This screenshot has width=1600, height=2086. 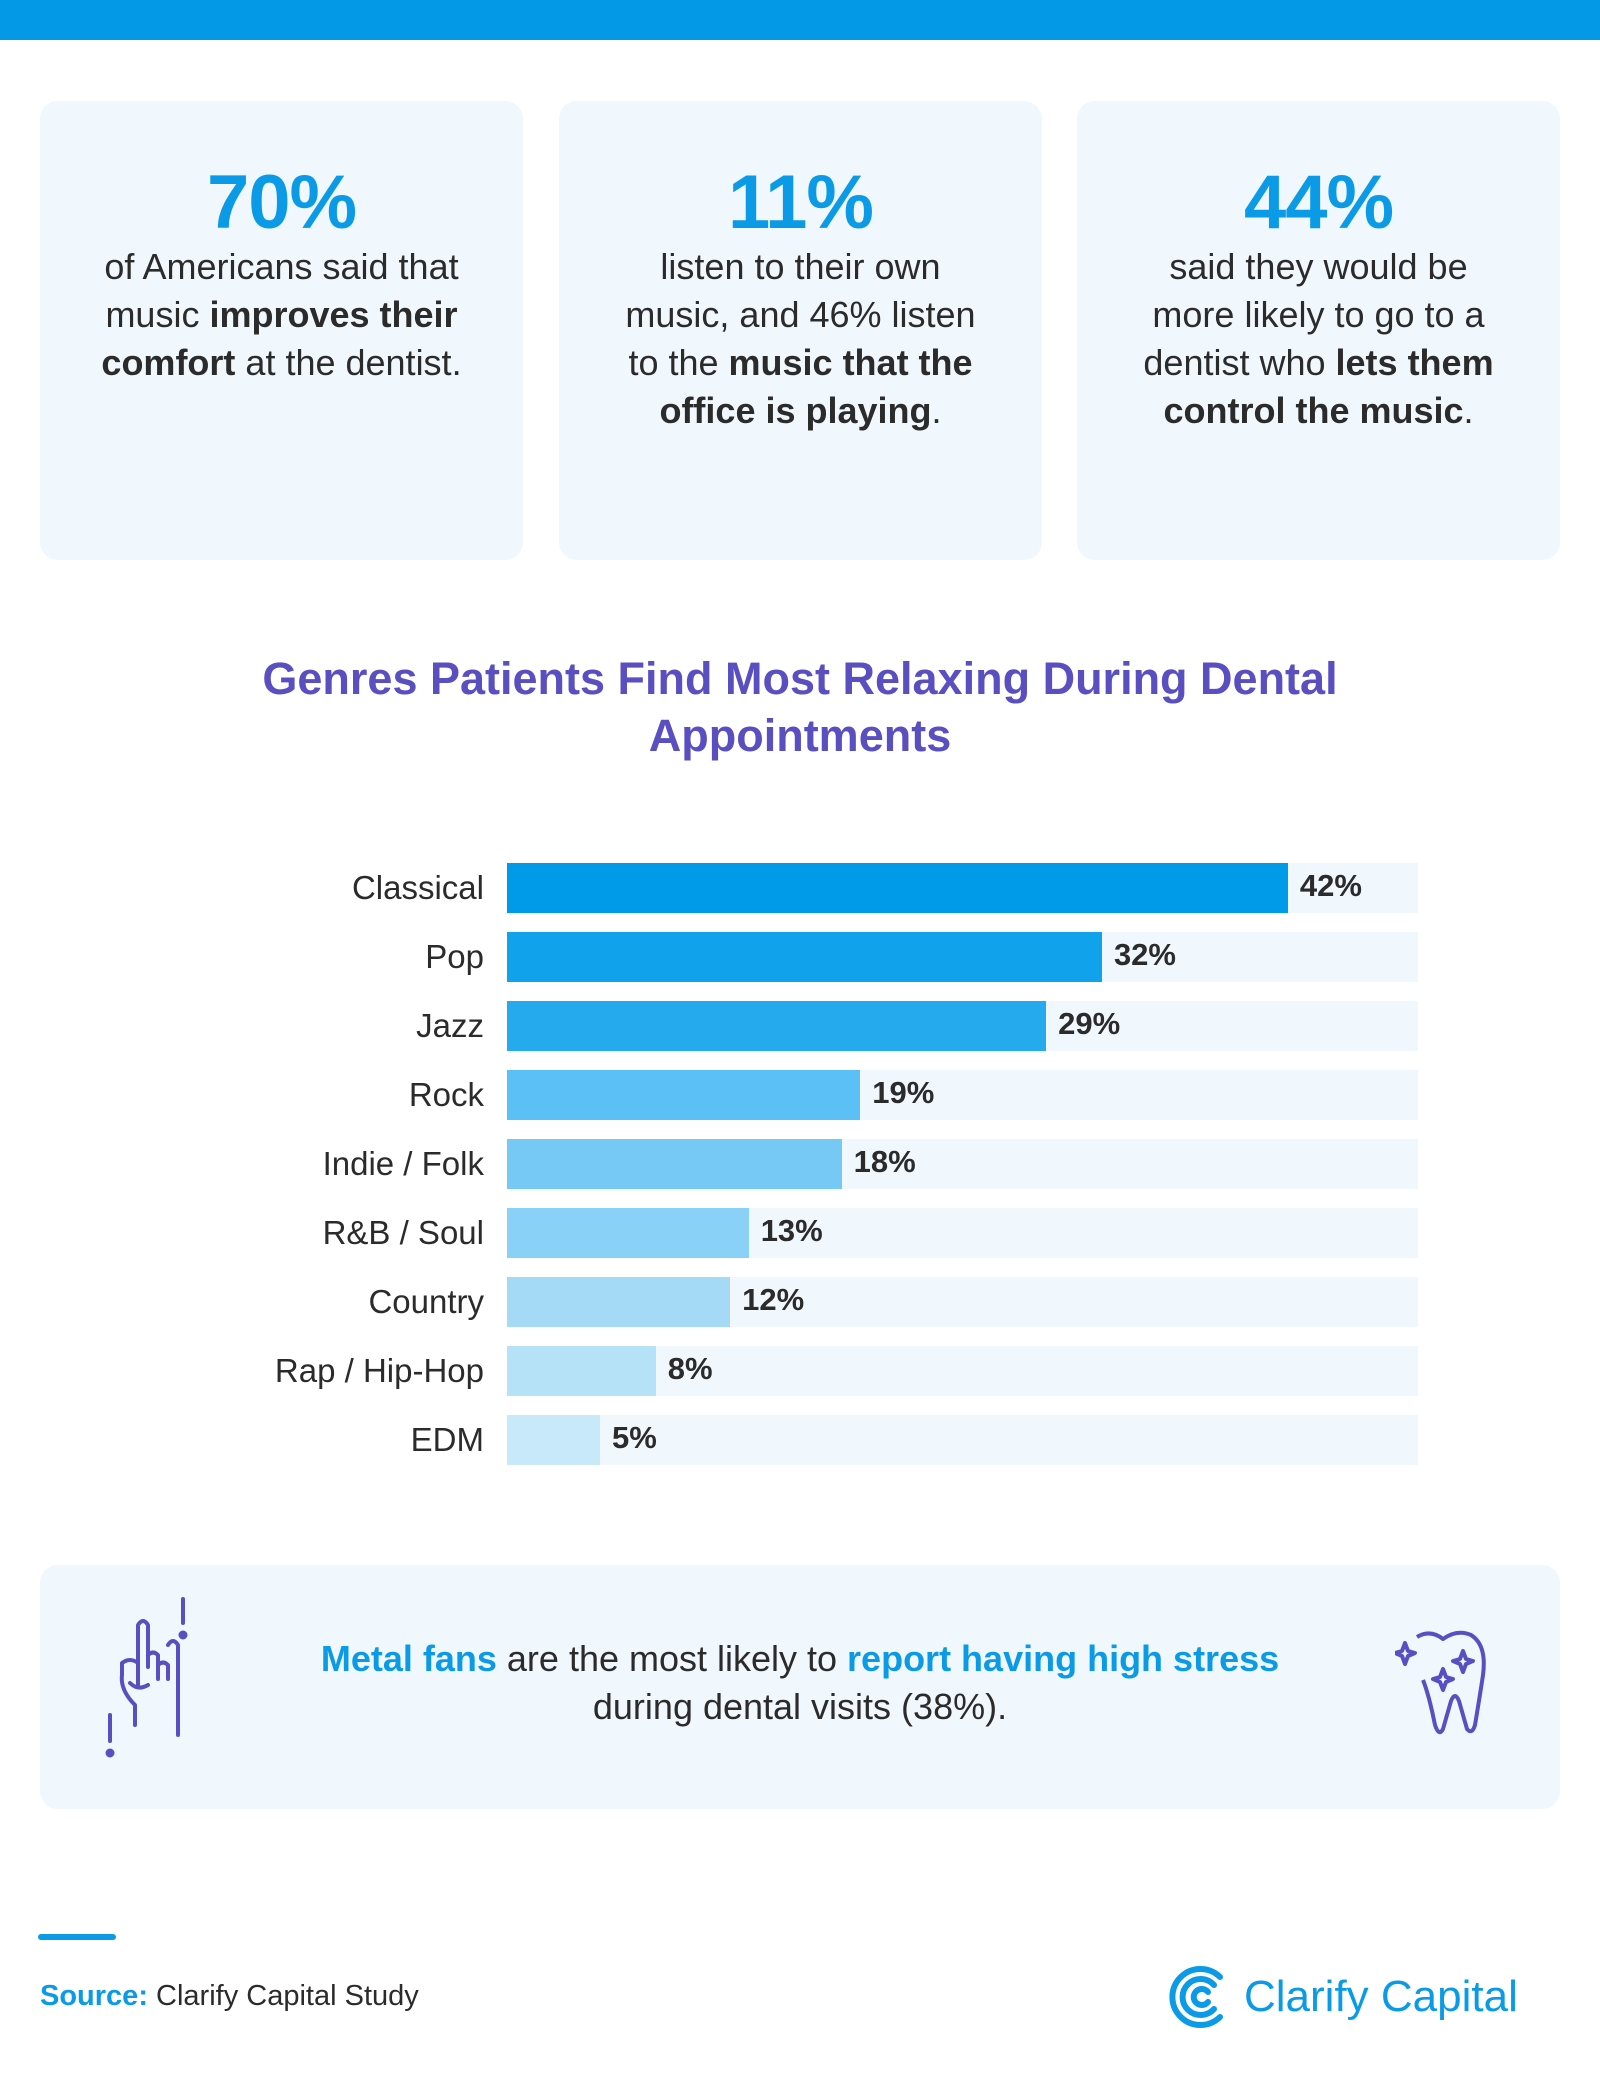 I want to click on bar-track: 13%, so click(x=962, y=1233).